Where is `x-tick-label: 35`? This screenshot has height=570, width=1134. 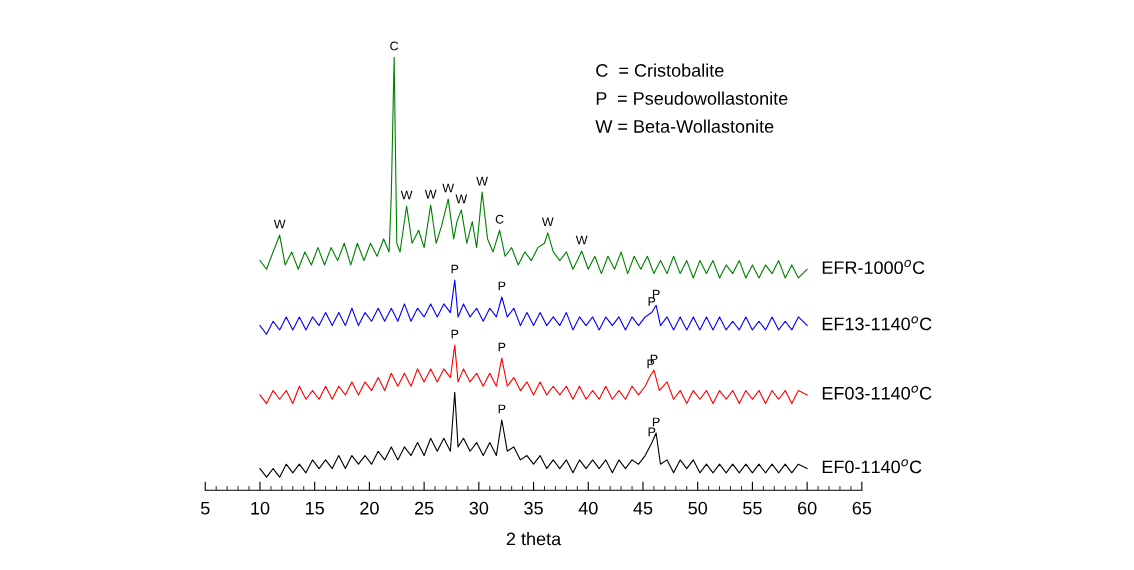 x-tick-label: 35 is located at coordinates (533, 508).